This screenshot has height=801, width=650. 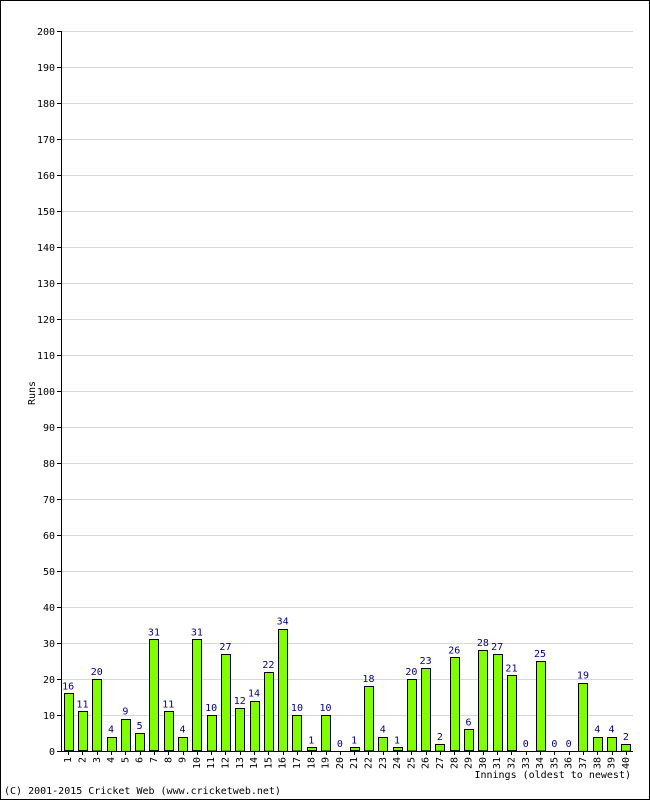 What do you see at coordinates (347, 690) in the screenshot?
I see `bars` at bounding box center [347, 690].